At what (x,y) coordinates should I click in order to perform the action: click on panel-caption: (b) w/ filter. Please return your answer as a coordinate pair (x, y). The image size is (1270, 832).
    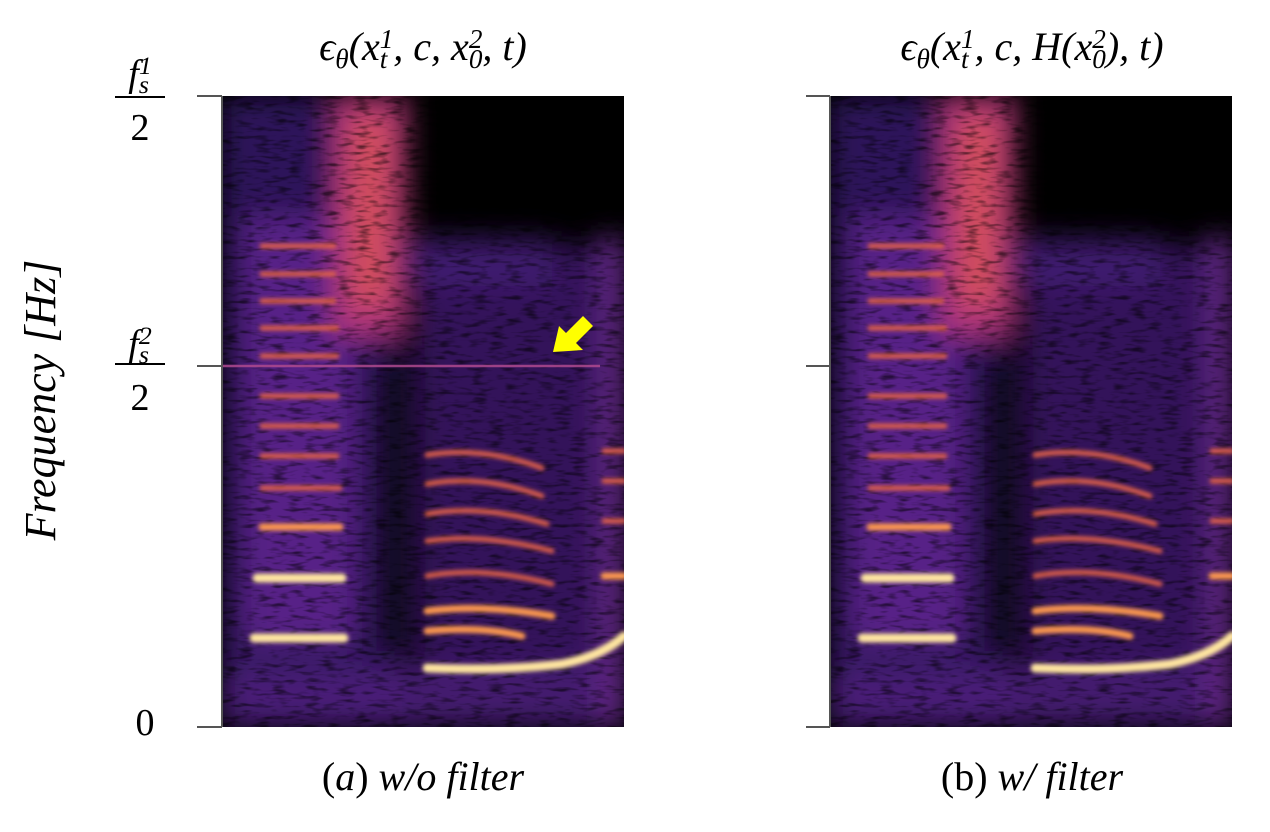
    Looking at the image, I should click on (1032, 776).